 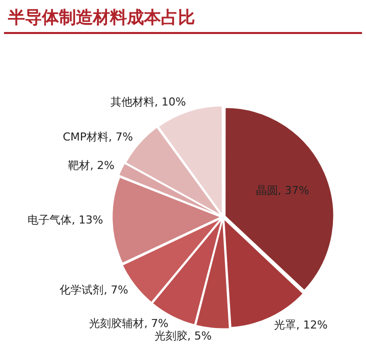 What do you see at coordinates (148, 102) in the screenshot?
I see `slice-label: 其他材料, 10%` at bounding box center [148, 102].